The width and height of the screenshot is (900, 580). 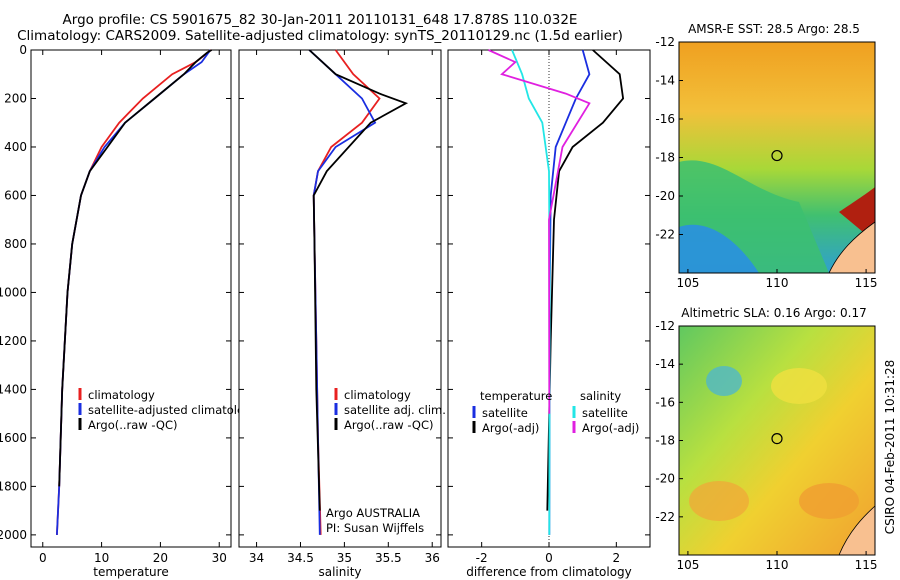 I want to click on y-tick-label: 600, so click(x=15, y=195).